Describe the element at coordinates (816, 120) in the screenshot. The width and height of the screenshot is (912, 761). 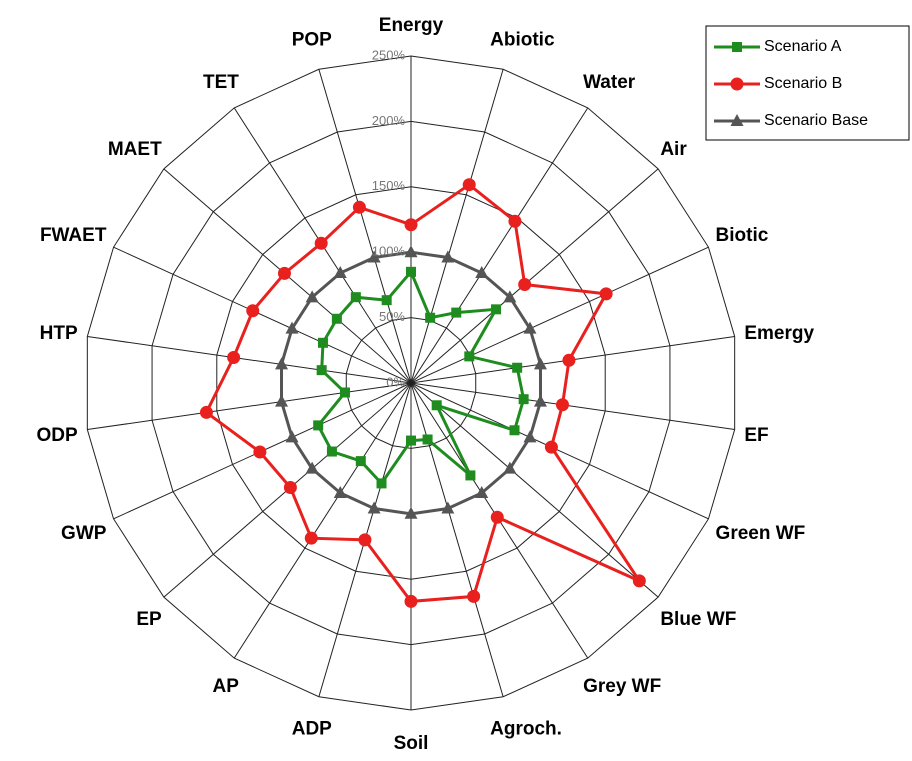
I see `legend-label: Scenario Base` at that location.